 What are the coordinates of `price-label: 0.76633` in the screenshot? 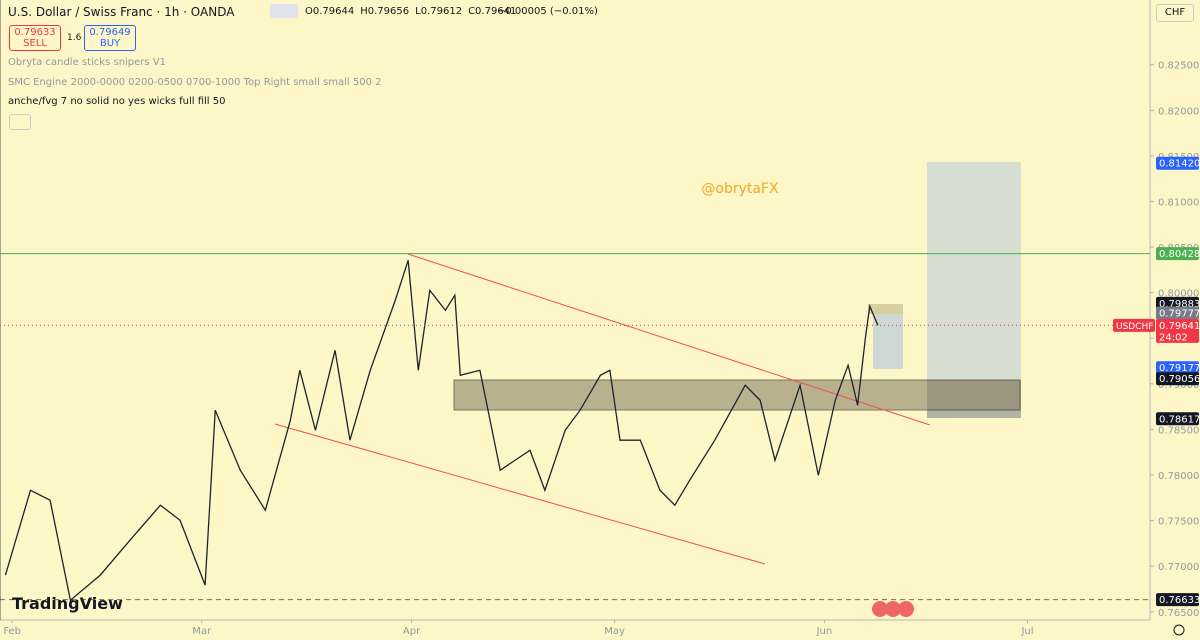 It's located at (1179, 600).